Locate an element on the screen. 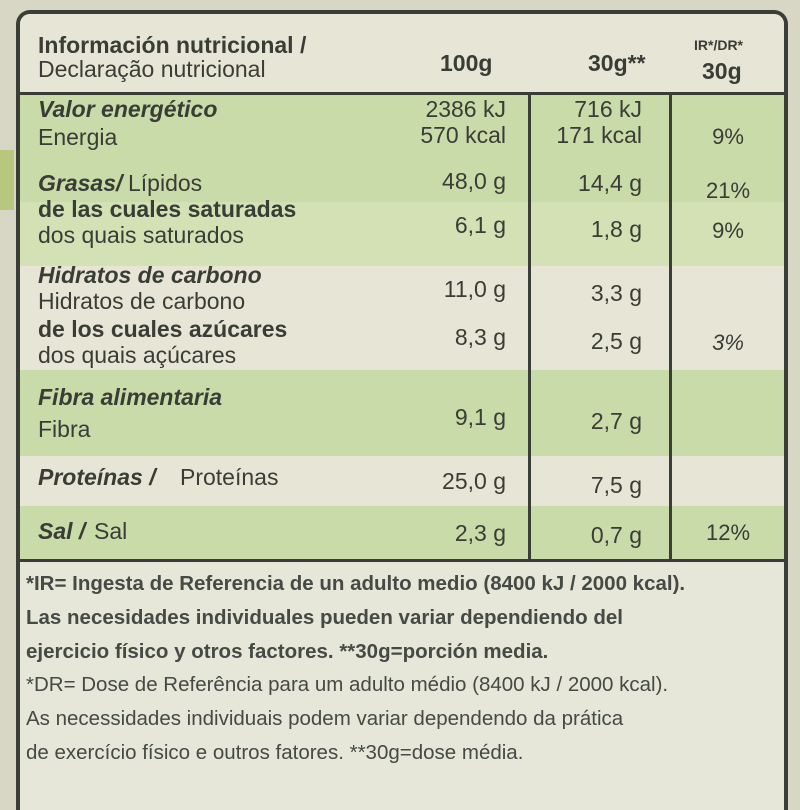  title-pt: Declaração nutricional is located at coordinates (152, 69).